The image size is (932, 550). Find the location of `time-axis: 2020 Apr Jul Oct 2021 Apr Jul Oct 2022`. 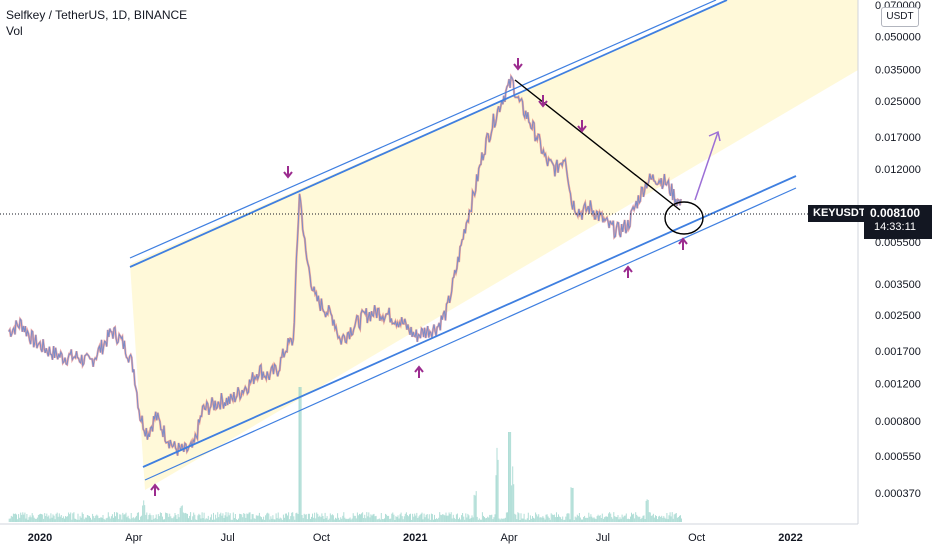

time-axis: 2020 Apr Jul Oct 2021 Apr Jul Oct 2022 is located at coordinates (415, 538).